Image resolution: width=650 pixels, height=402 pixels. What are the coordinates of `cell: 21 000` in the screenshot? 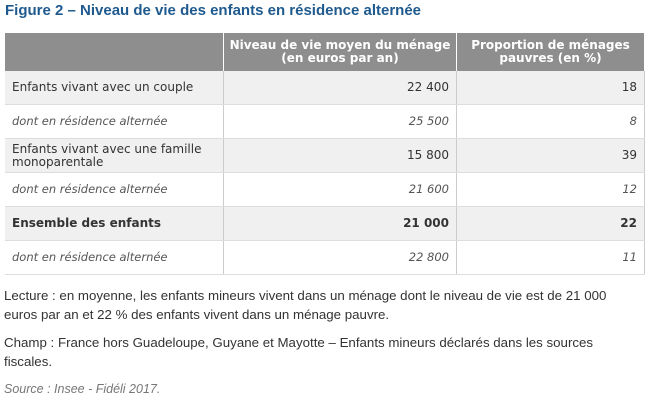 It's located at (340, 223).